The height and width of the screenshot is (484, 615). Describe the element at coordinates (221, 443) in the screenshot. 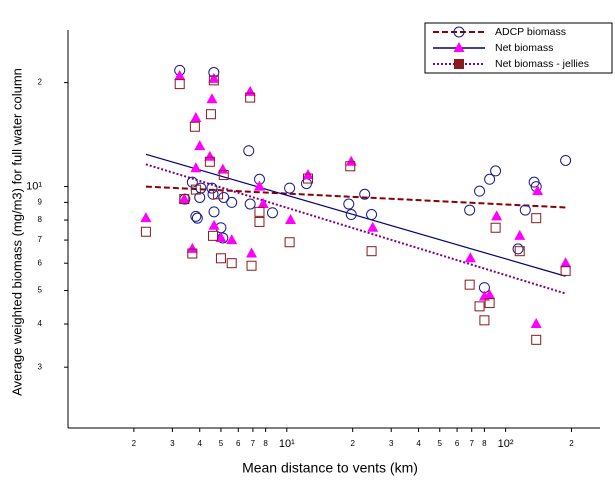

I see `x-tick-label: 5` at that location.